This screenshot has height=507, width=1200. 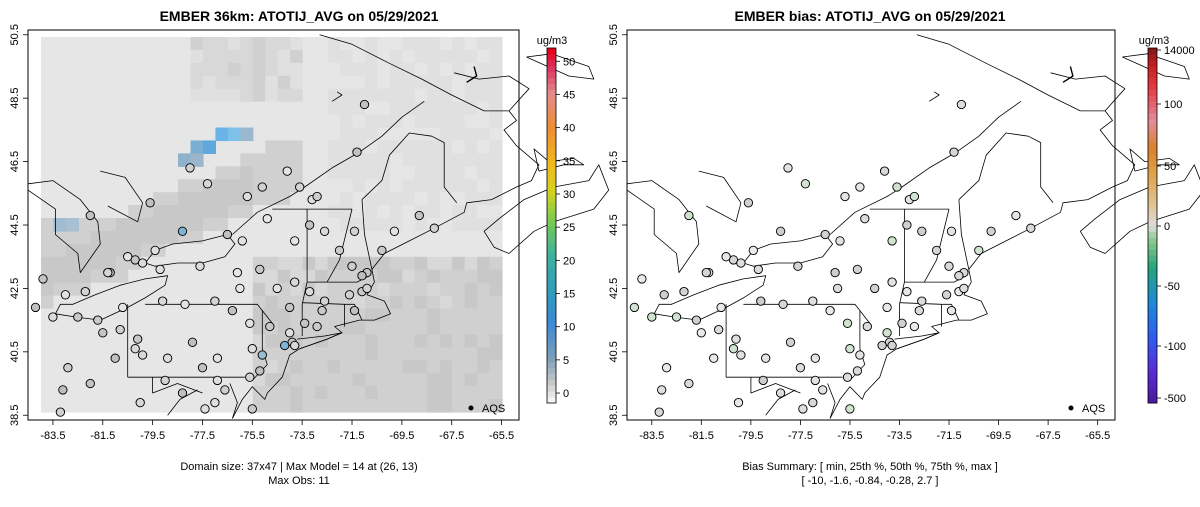 I want to click on y-tick-label: 50.5, so click(x=614, y=34).